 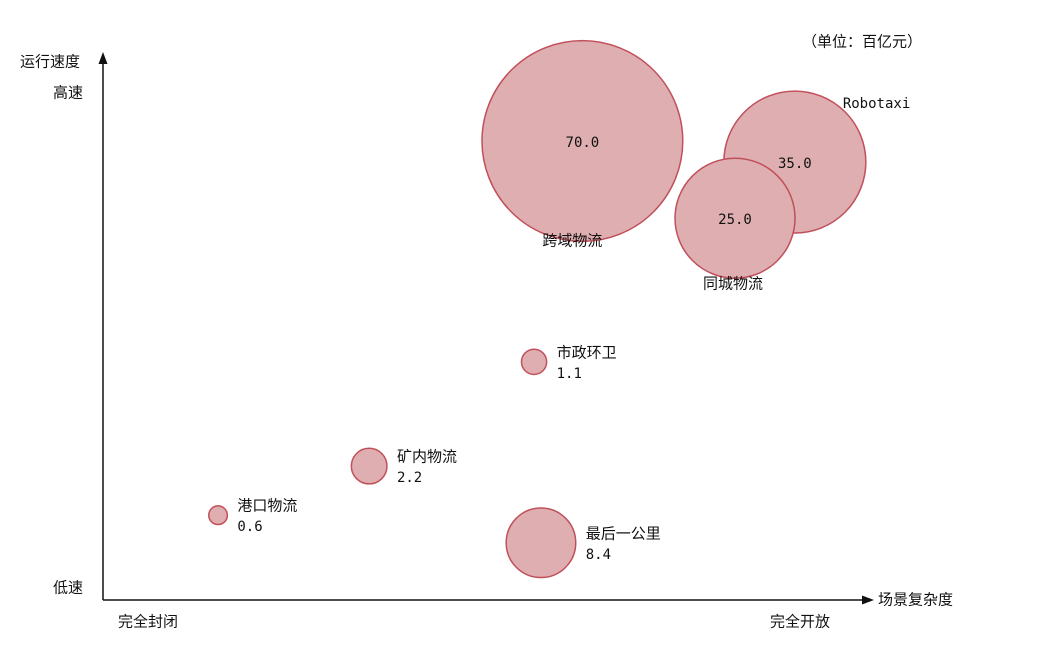 I want to click on y-high-label: 高速, so click(x=68, y=93).